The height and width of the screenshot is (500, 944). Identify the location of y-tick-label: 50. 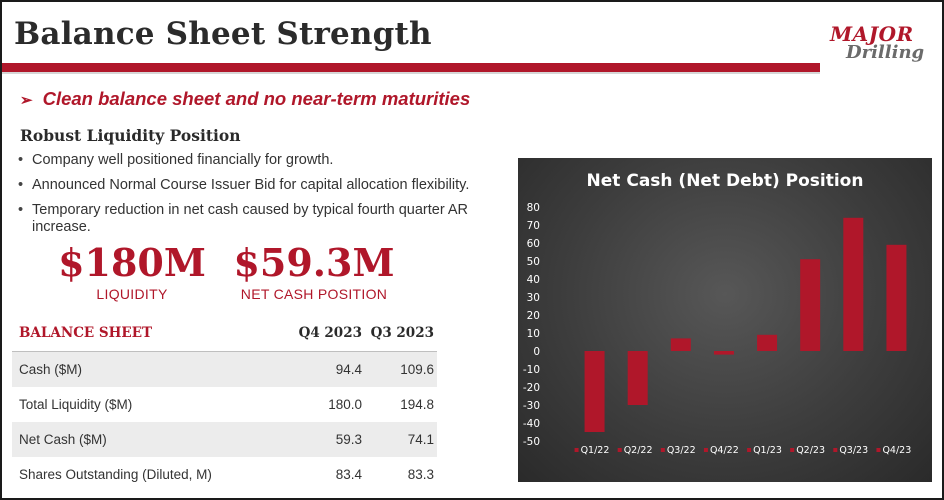
(533, 262).